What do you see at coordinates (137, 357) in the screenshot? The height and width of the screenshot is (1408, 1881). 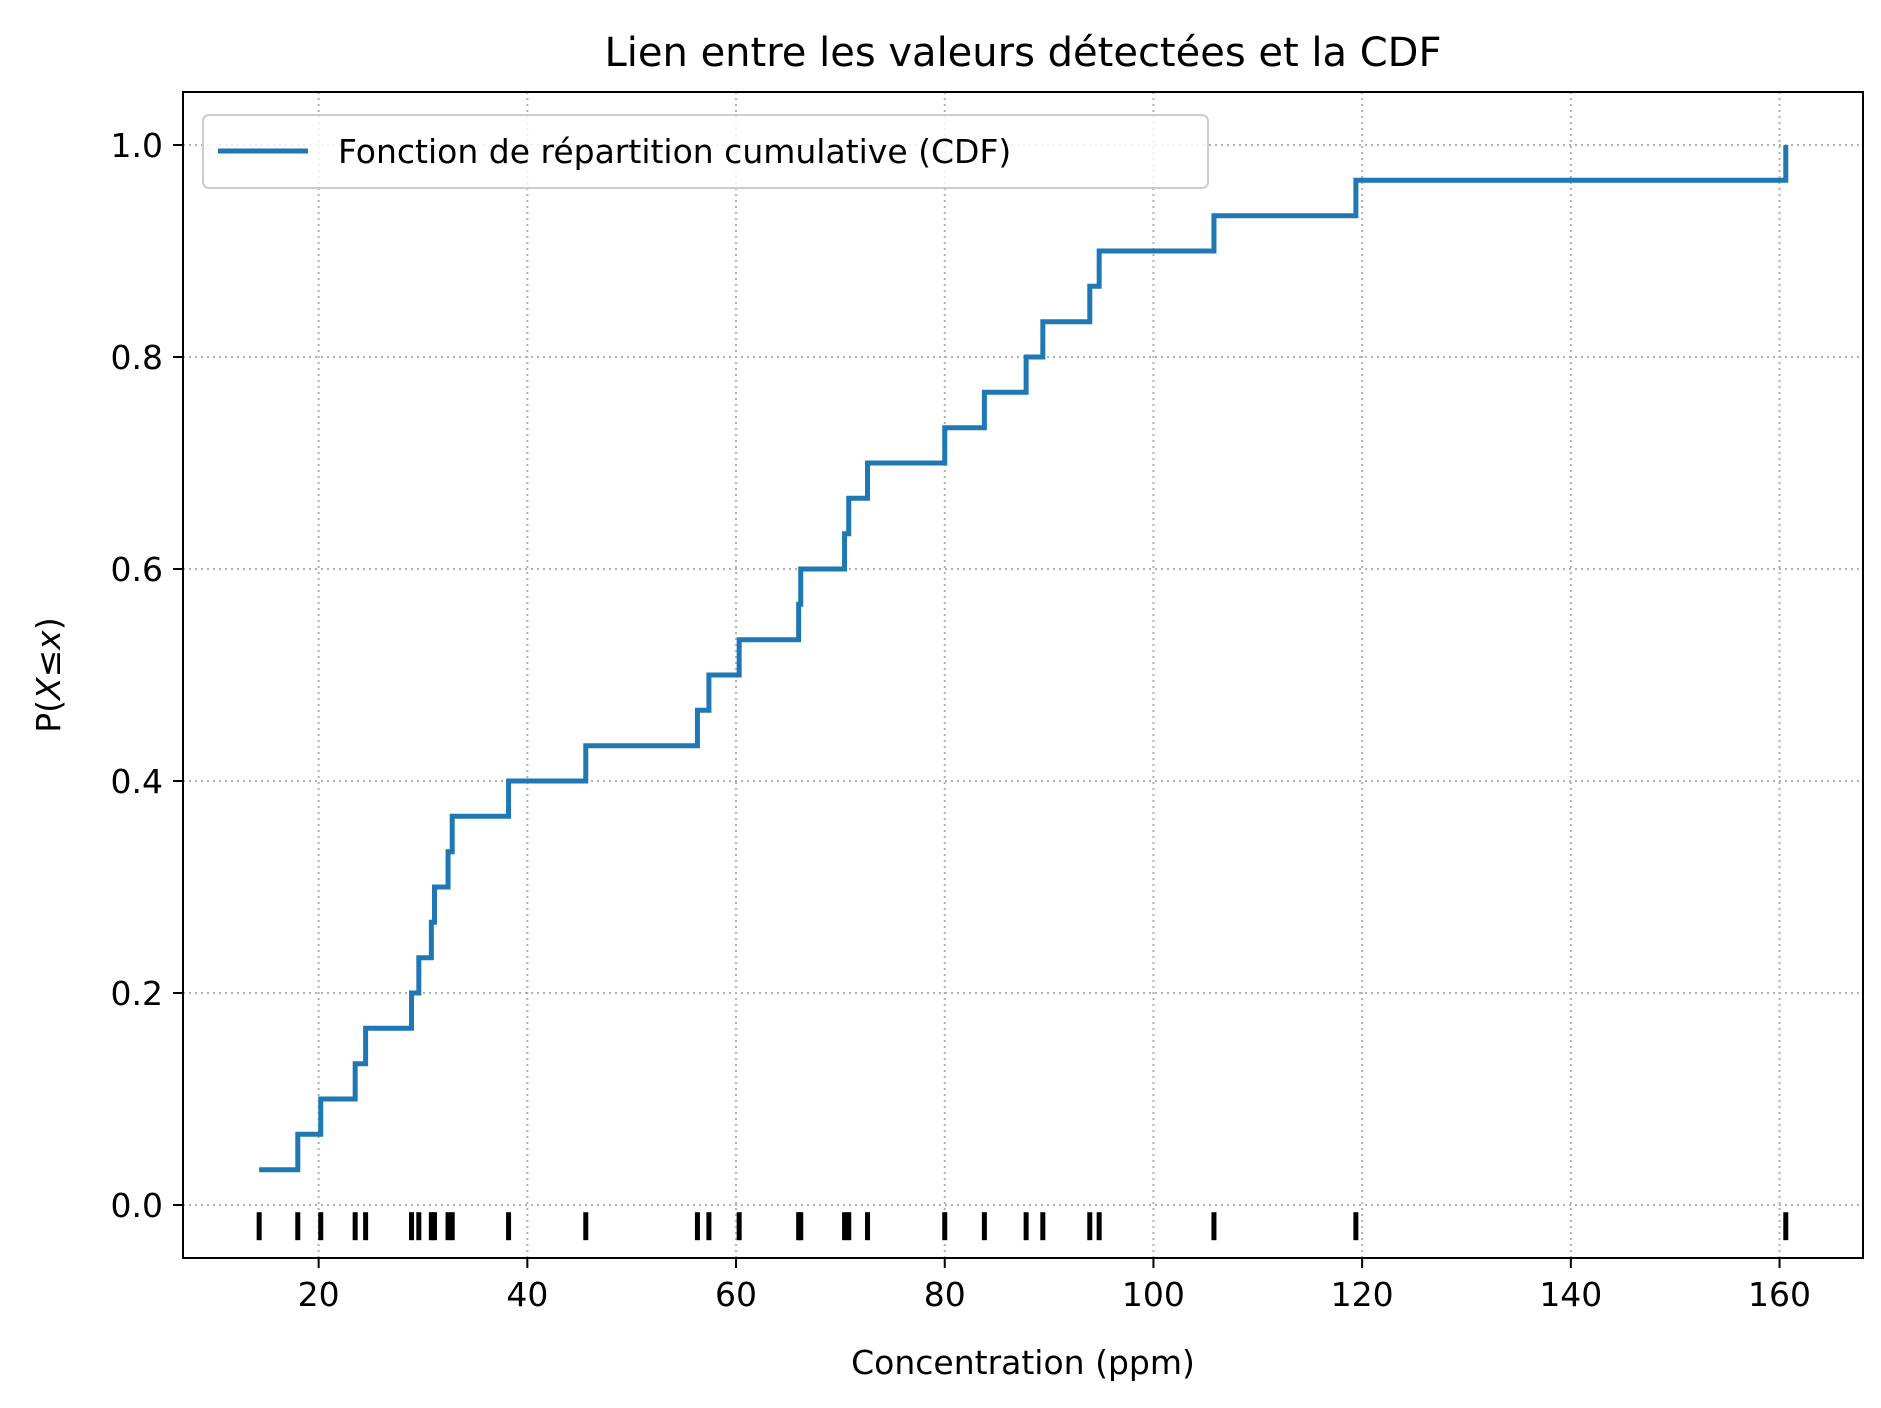 I see `y-tick-label: 0.8` at bounding box center [137, 357].